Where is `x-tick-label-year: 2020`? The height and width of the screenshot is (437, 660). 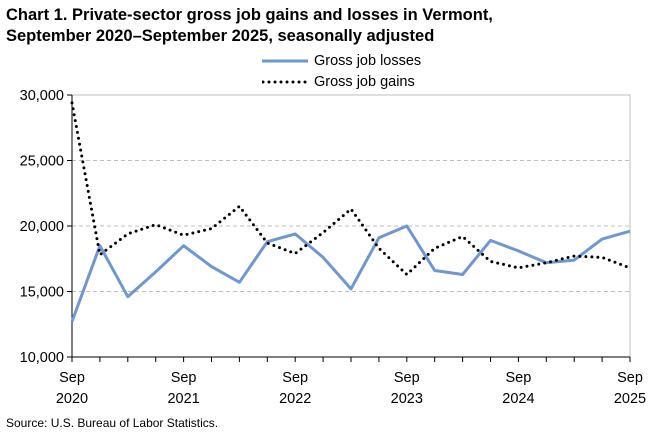 x-tick-label-year: 2020 is located at coordinates (72, 399).